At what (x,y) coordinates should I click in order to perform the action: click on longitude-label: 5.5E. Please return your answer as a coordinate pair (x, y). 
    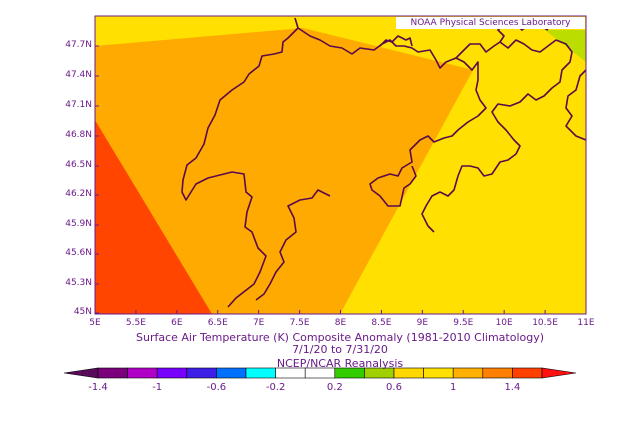
    Looking at the image, I should click on (135, 323).